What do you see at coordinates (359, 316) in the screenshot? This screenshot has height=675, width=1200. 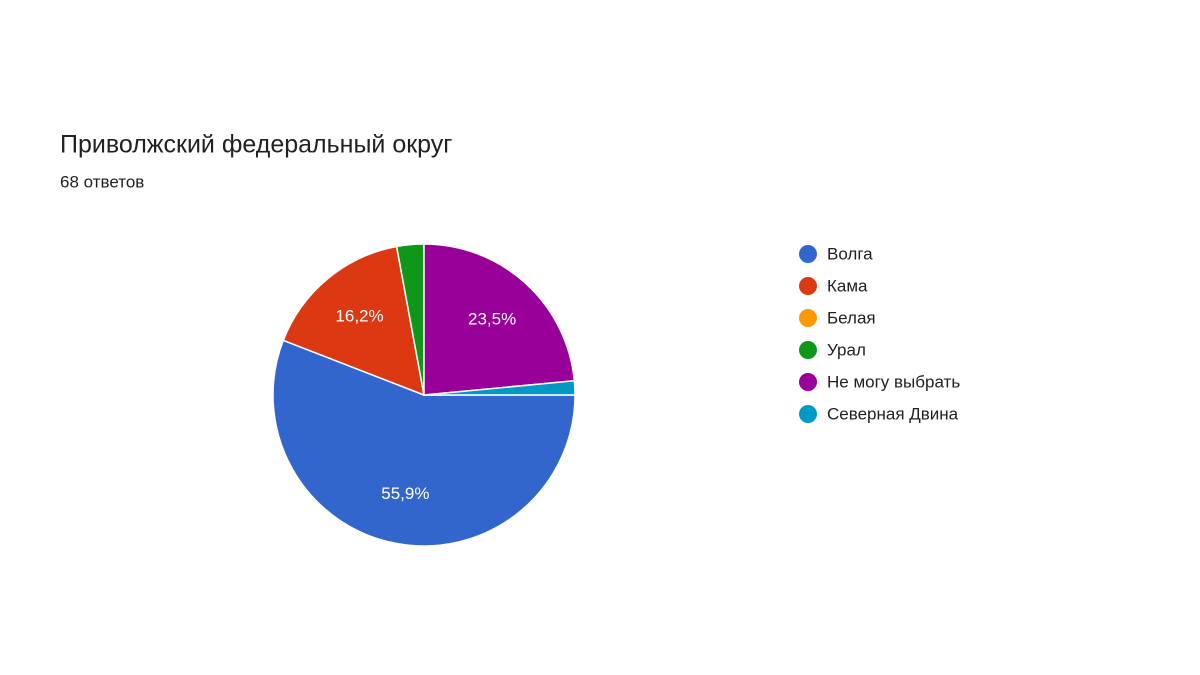 I see `slice-label: 16,2%` at bounding box center [359, 316].